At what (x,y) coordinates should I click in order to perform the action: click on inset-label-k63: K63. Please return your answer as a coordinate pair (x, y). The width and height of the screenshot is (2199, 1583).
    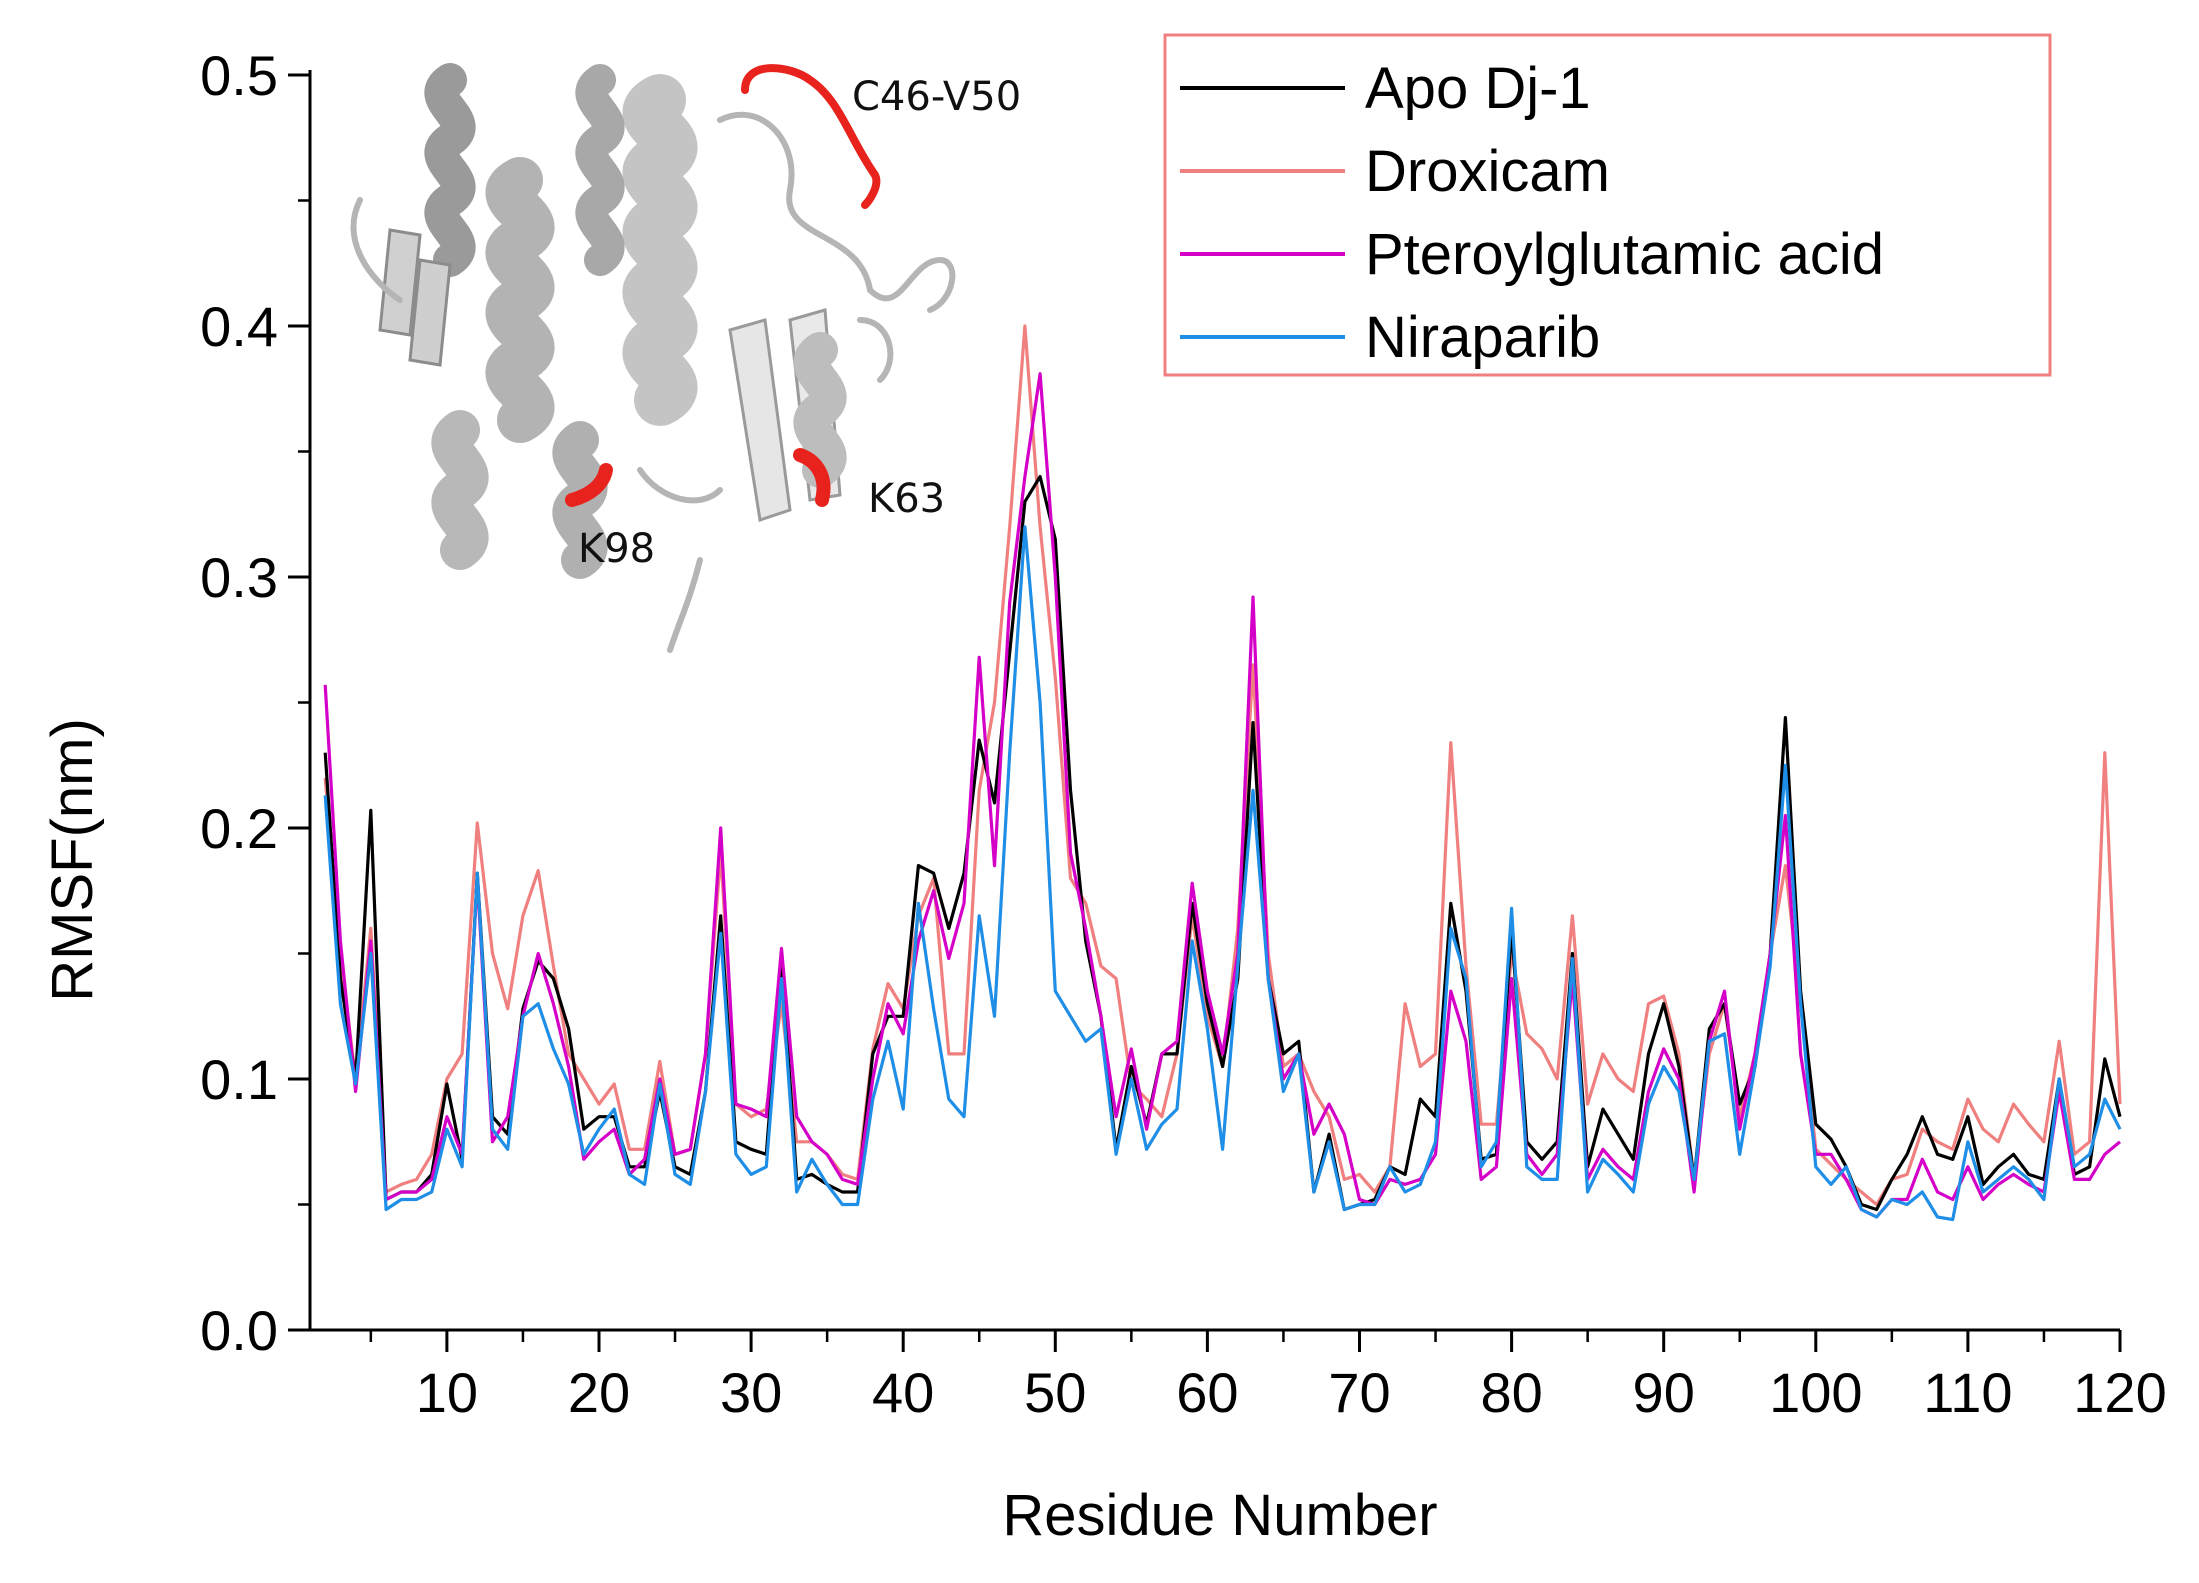
    Looking at the image, I should click on (906, 499).